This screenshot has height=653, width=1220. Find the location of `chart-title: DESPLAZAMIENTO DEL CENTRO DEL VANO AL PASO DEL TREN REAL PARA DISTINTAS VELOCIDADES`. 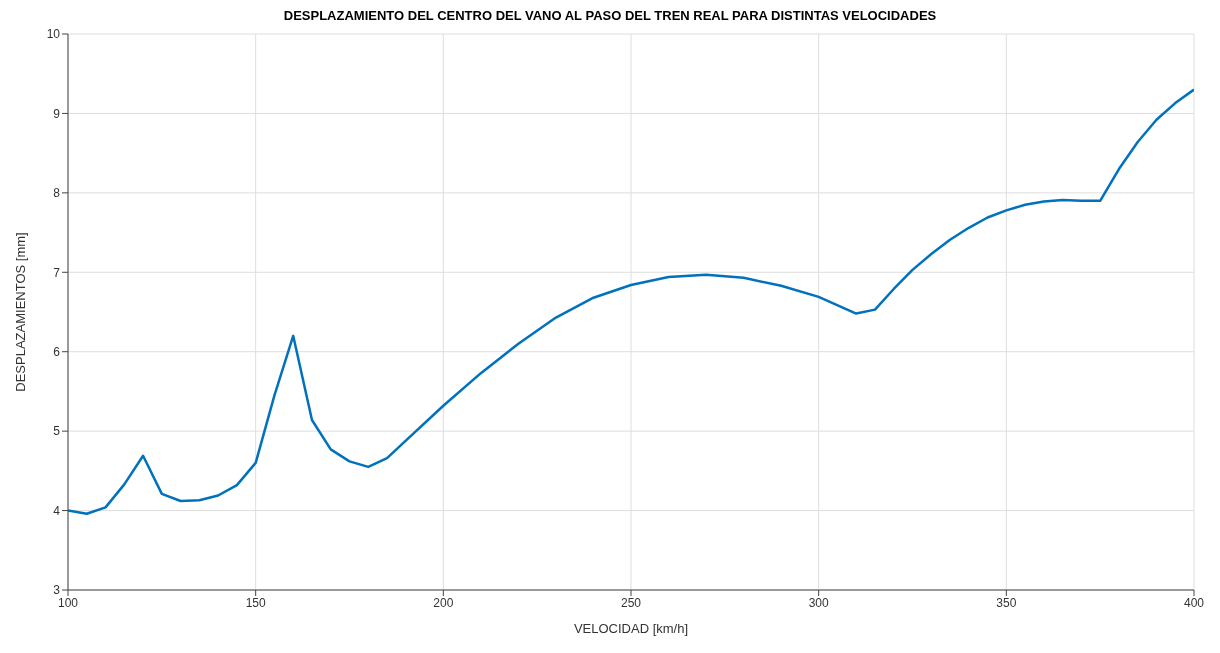

chart-title: DESPLAZAMIENTO DEL CENTRO DEL VANO AL PASO DEL TREN REAL PARA DISTINTAS VELOCIDADES is located at coordinates (610, 16).